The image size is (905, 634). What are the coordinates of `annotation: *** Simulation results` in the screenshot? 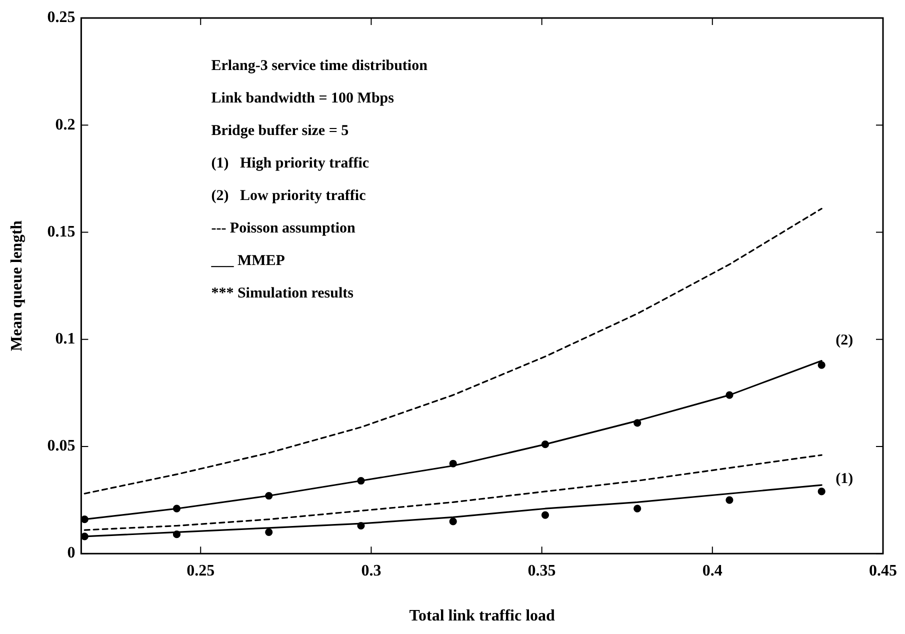 It's located at (282, 293).